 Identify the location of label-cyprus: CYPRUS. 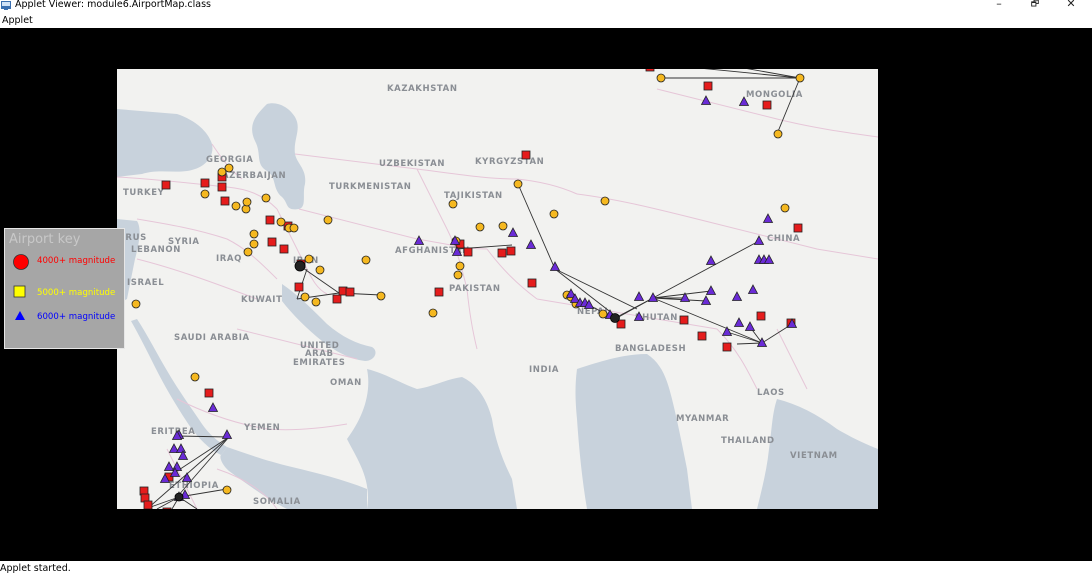
(132, 238).